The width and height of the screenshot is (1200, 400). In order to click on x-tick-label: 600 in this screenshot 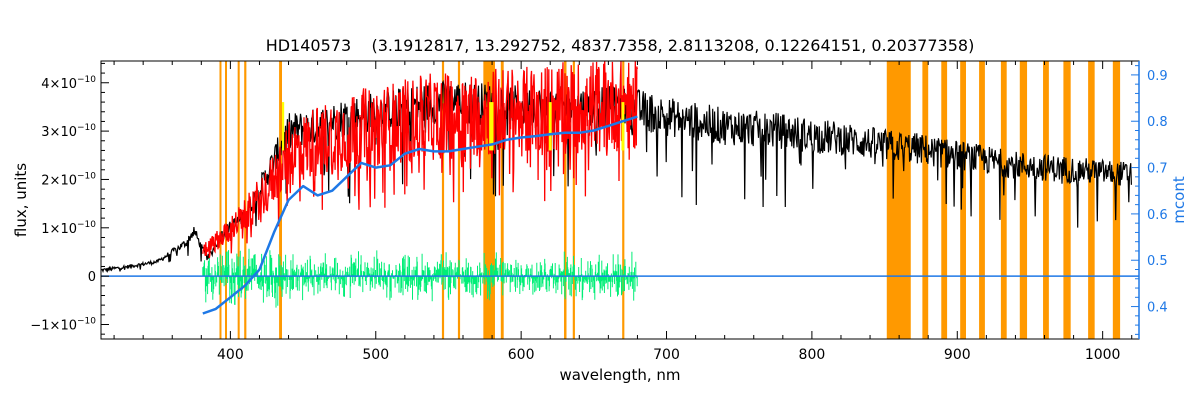, I will do `click(521, 355)`.